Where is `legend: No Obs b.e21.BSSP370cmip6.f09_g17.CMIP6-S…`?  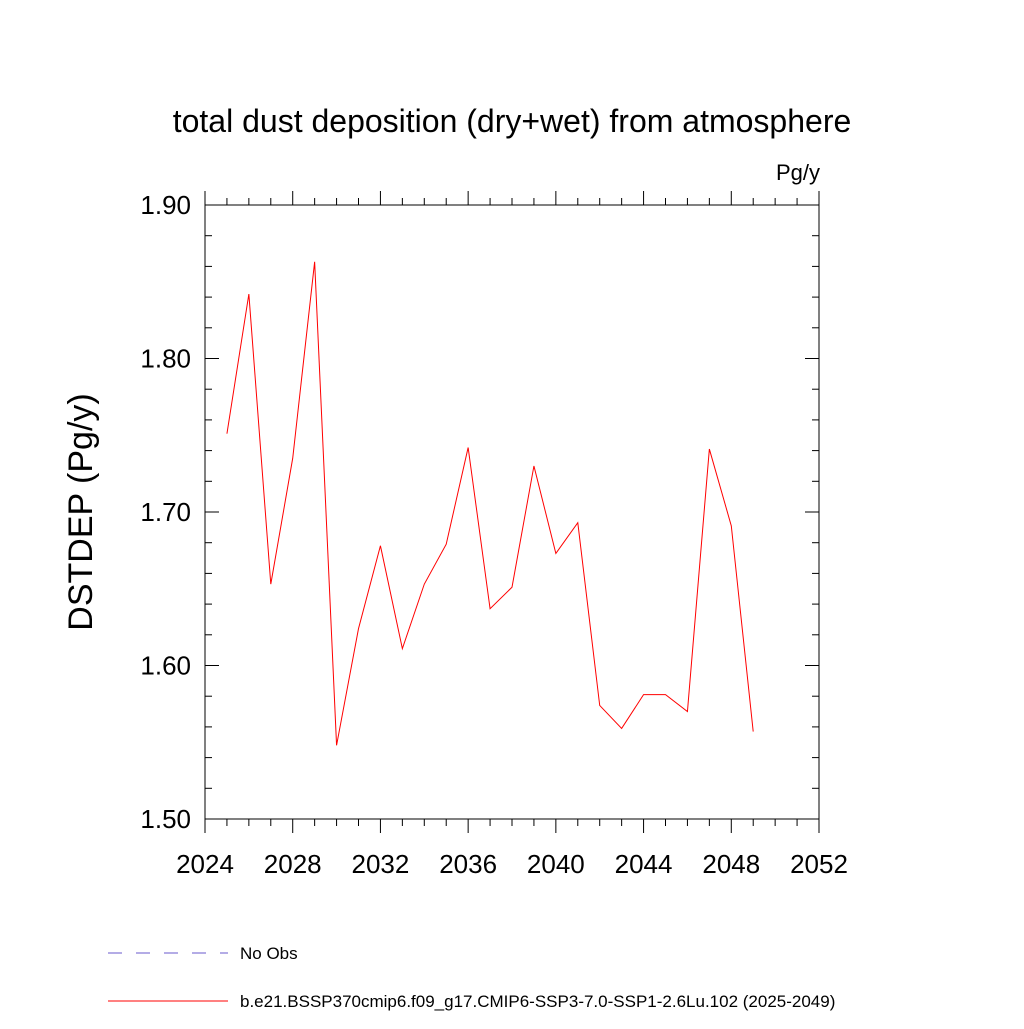
legend: No Obs b.e21.BSSP370cmip6.f09_g17.CMIP6-S… is located at coordinates (471, 977).